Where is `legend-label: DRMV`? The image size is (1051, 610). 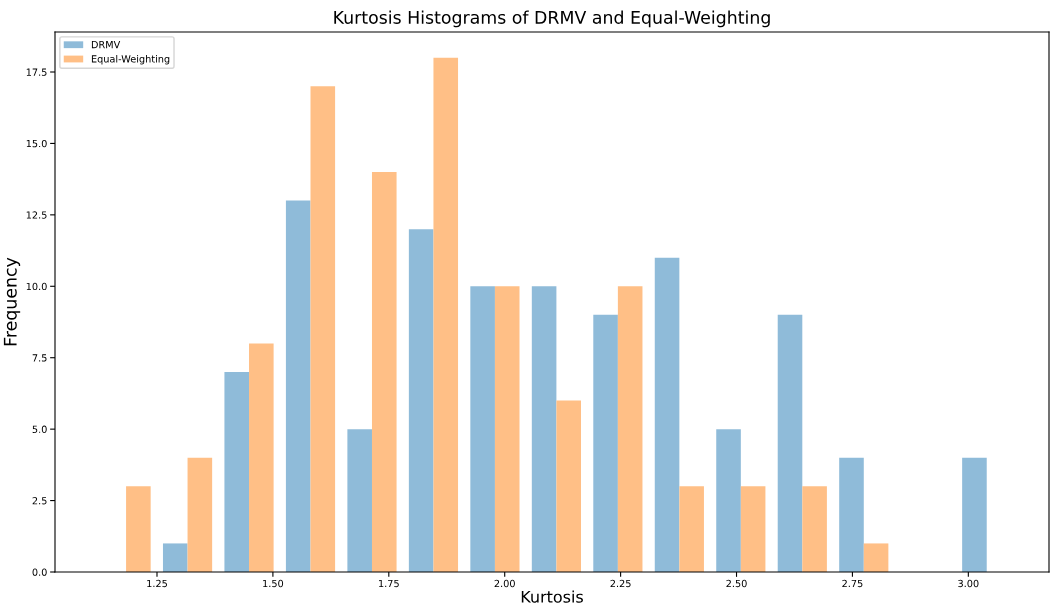 legend-label: DRMV is located at coordinates (106, 45).